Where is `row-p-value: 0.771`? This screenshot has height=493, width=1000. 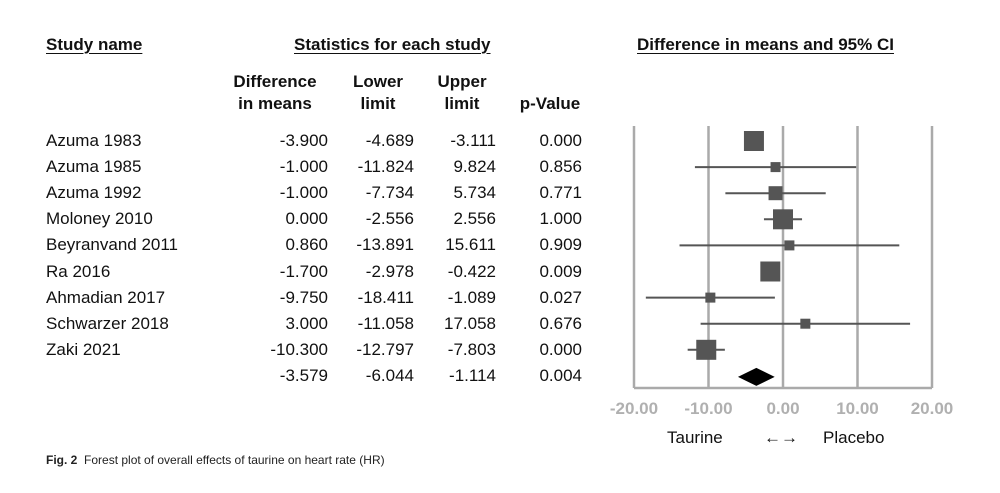
row-p-value: 0.771 is located at coordinates (560, 193).